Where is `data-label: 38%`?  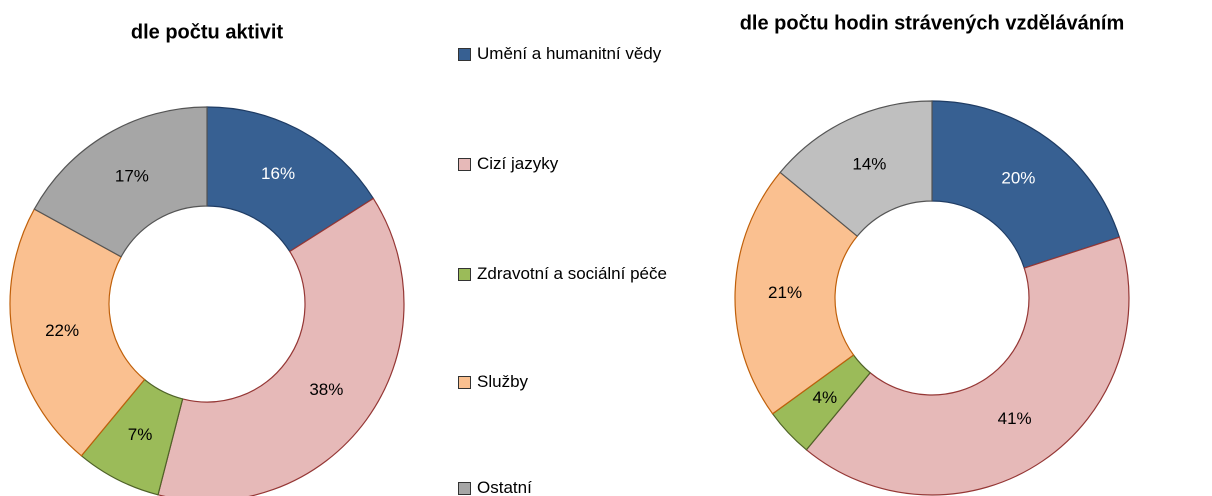
data-label: 38% is located at coordinates (326, 389).